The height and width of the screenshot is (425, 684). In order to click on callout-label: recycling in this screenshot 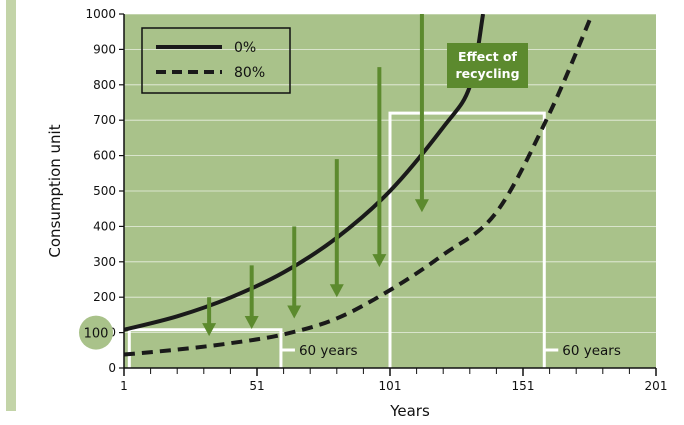, I will do `click(487, 73)`.